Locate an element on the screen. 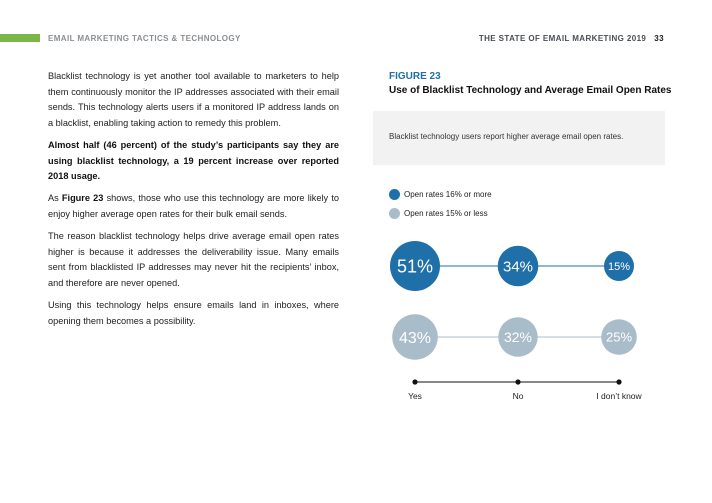 This screenshot has height=503, width=712. paragraph-3-start: As is located at coordinates (55, 198).